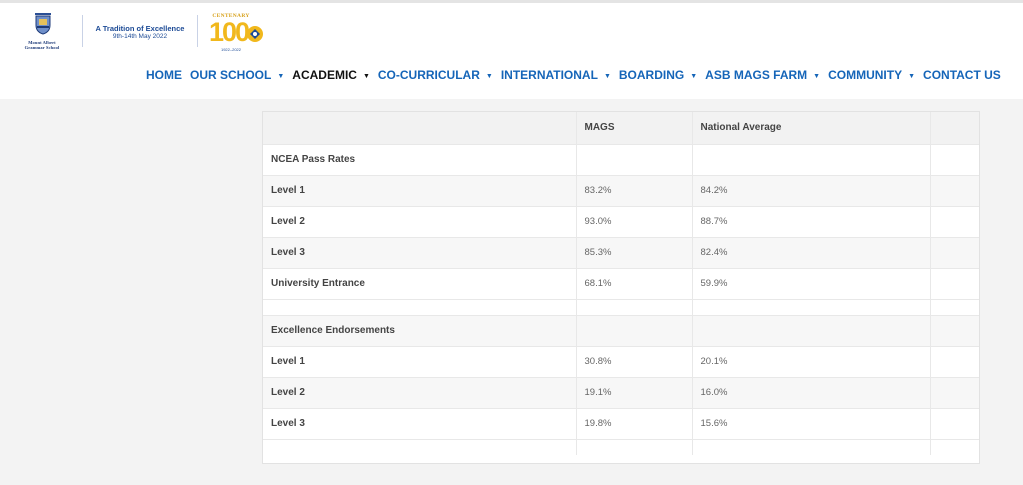  What do you see at coordinates (231, 16) in the screenshot?
I see `centenary-label: CENTENARY` at bounding box center [231, 16].